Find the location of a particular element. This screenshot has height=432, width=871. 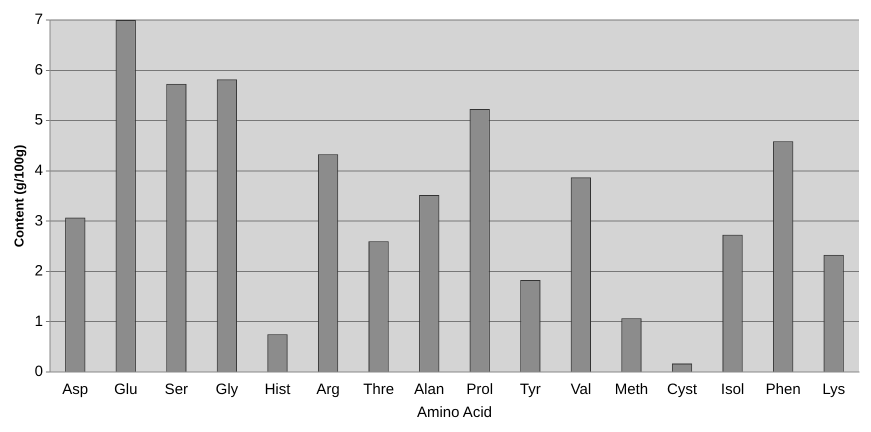

x-tick-label: Lys is located at coordinates (834, 389).